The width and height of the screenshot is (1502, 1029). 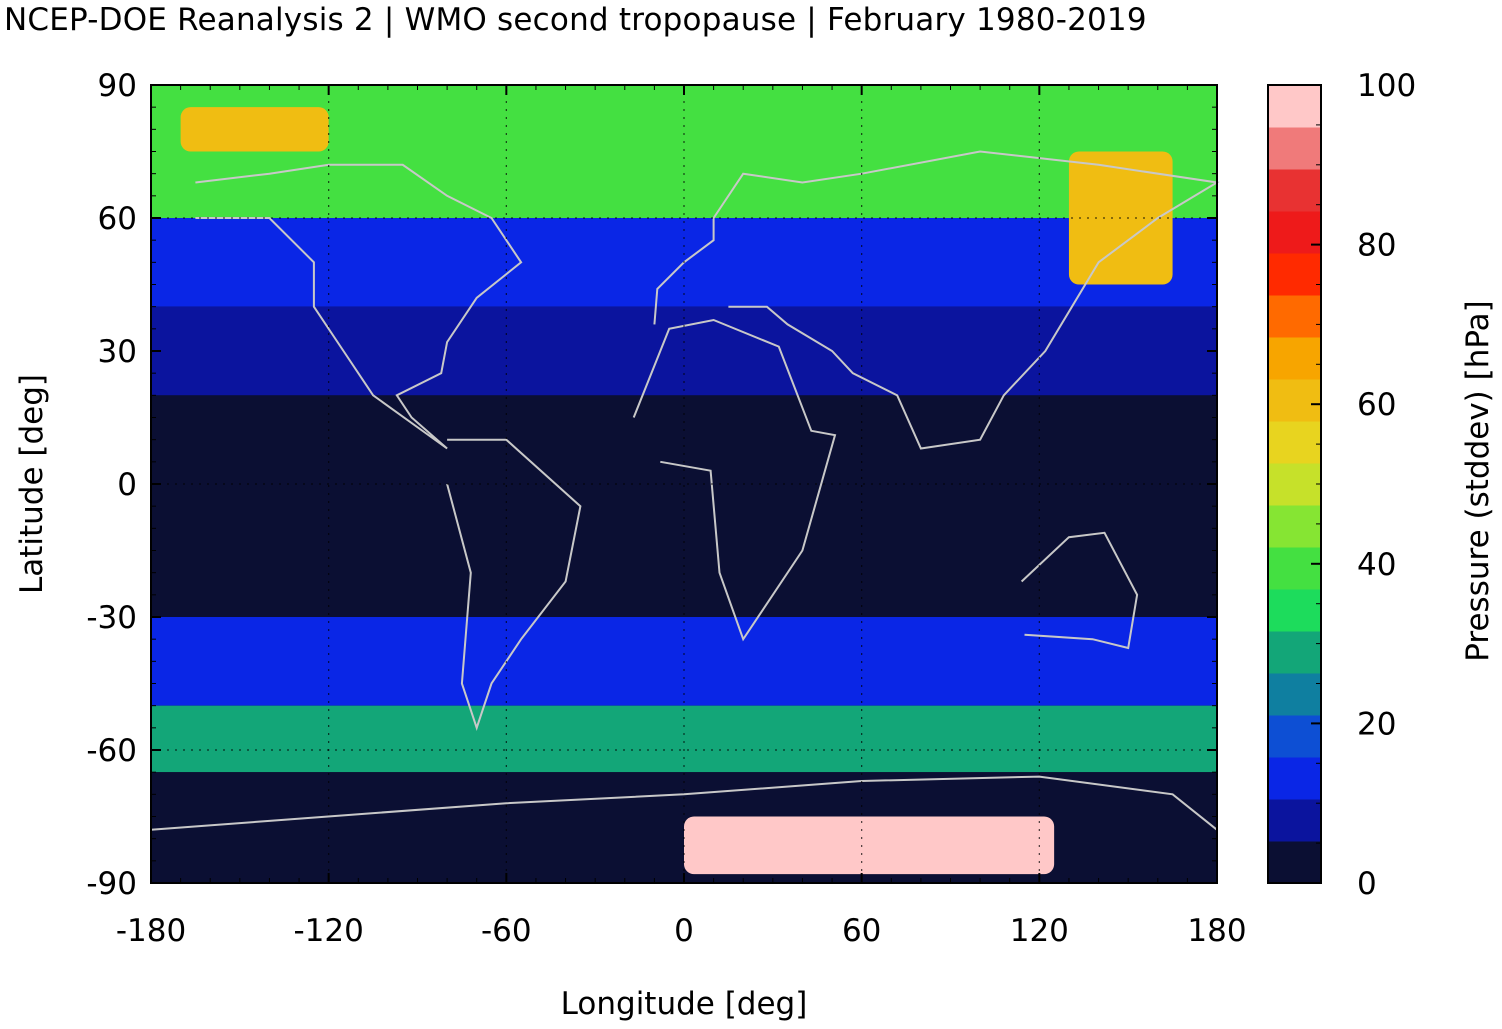 I want to click on x-tick-label: 0, so click(x=684, y=931).